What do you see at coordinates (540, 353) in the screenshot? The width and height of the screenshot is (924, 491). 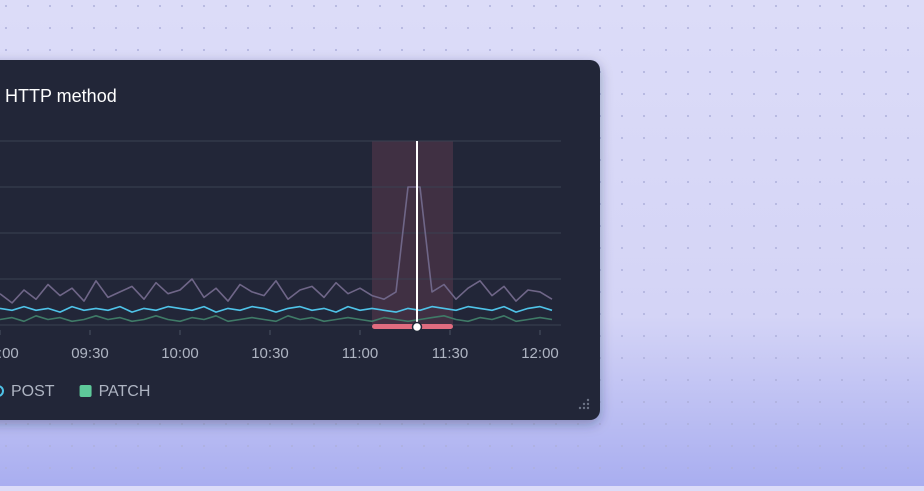 I see `x-tick-label: 12:00` at bounding box center [540, 353].